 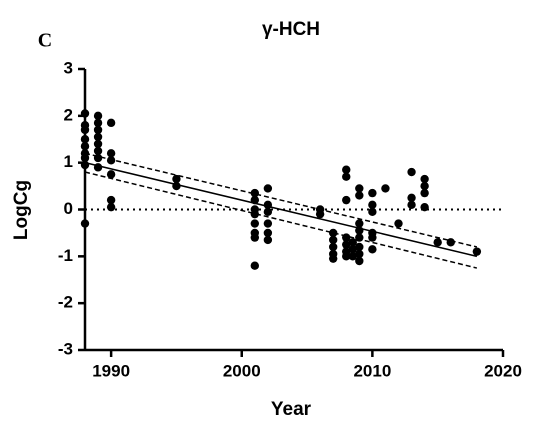 What do you see at coordinates (68, 114) in the screenshot?
I see `y-tick-label: 2` at bounding box center [68, 114].